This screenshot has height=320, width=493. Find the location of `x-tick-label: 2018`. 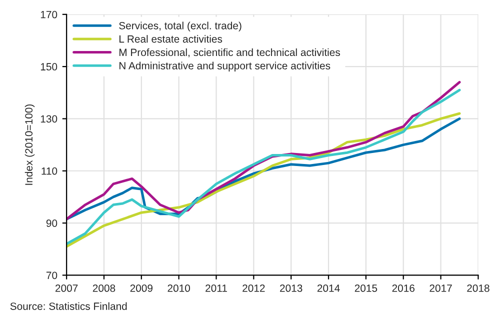

x-tick-label: 2018 is located at coordinates (478, 288).